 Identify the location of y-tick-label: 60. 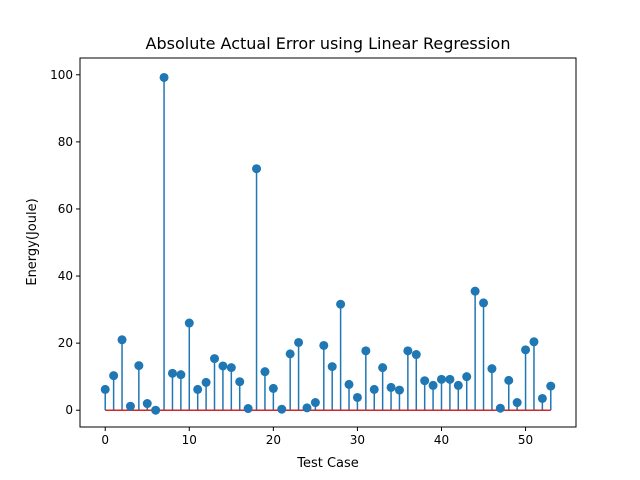
(65, 209).